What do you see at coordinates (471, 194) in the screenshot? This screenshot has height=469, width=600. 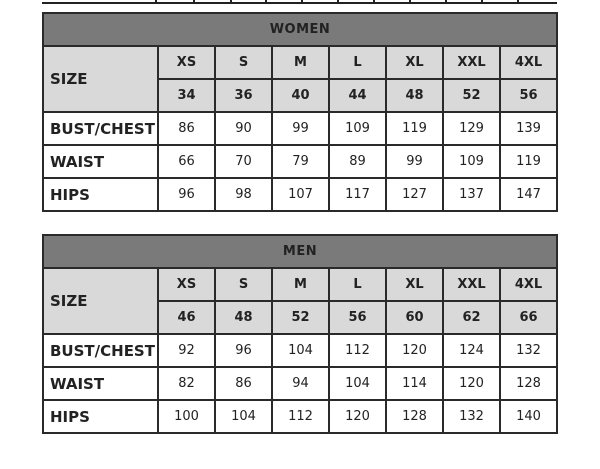 I see `measurement-cell: 137` at bounding box center [471, 194].